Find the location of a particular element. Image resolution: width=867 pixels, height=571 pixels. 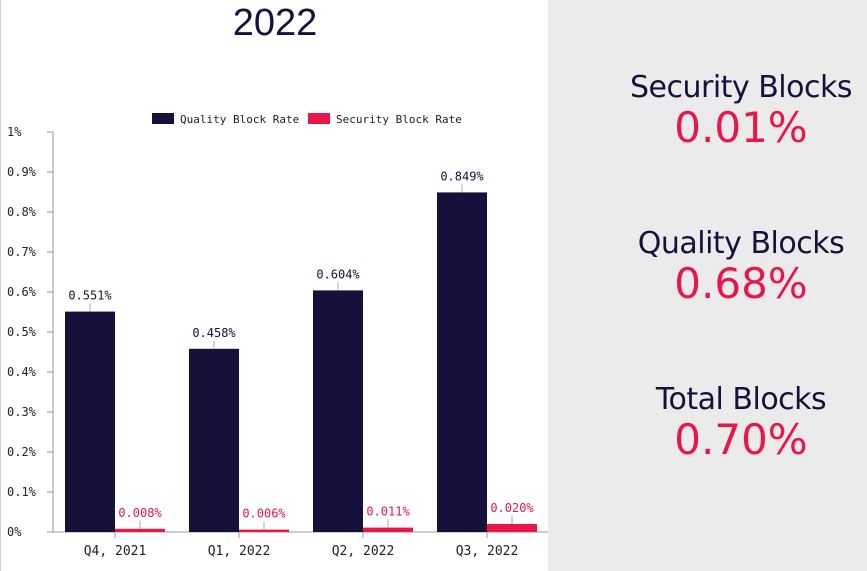

stat-value: 0.01% is located at coordinates (741, 127).